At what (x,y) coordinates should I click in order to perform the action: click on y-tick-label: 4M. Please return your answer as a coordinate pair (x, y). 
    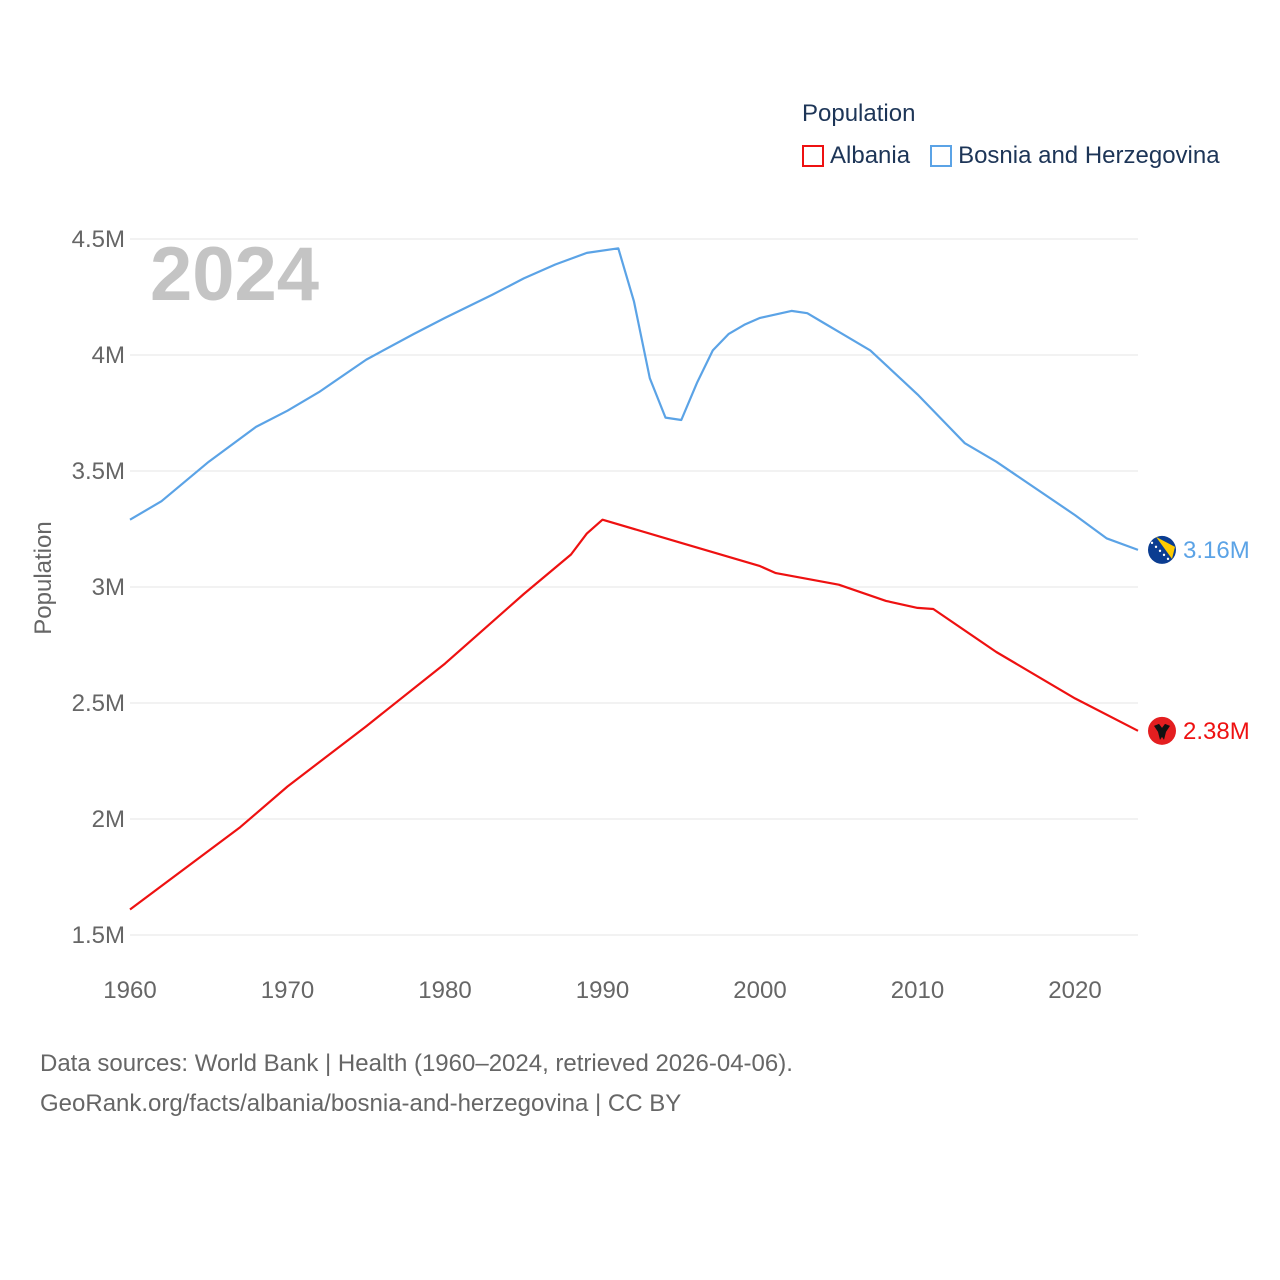
    Looking at the image, I should click on (108, 355).